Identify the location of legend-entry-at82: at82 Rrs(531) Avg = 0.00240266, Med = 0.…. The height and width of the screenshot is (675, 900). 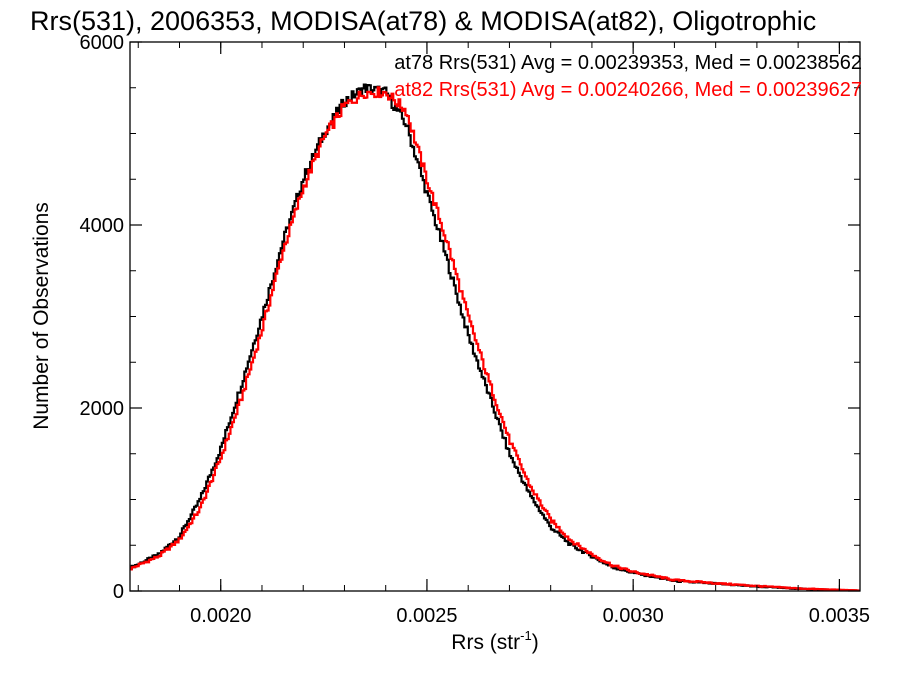
(628, 90).